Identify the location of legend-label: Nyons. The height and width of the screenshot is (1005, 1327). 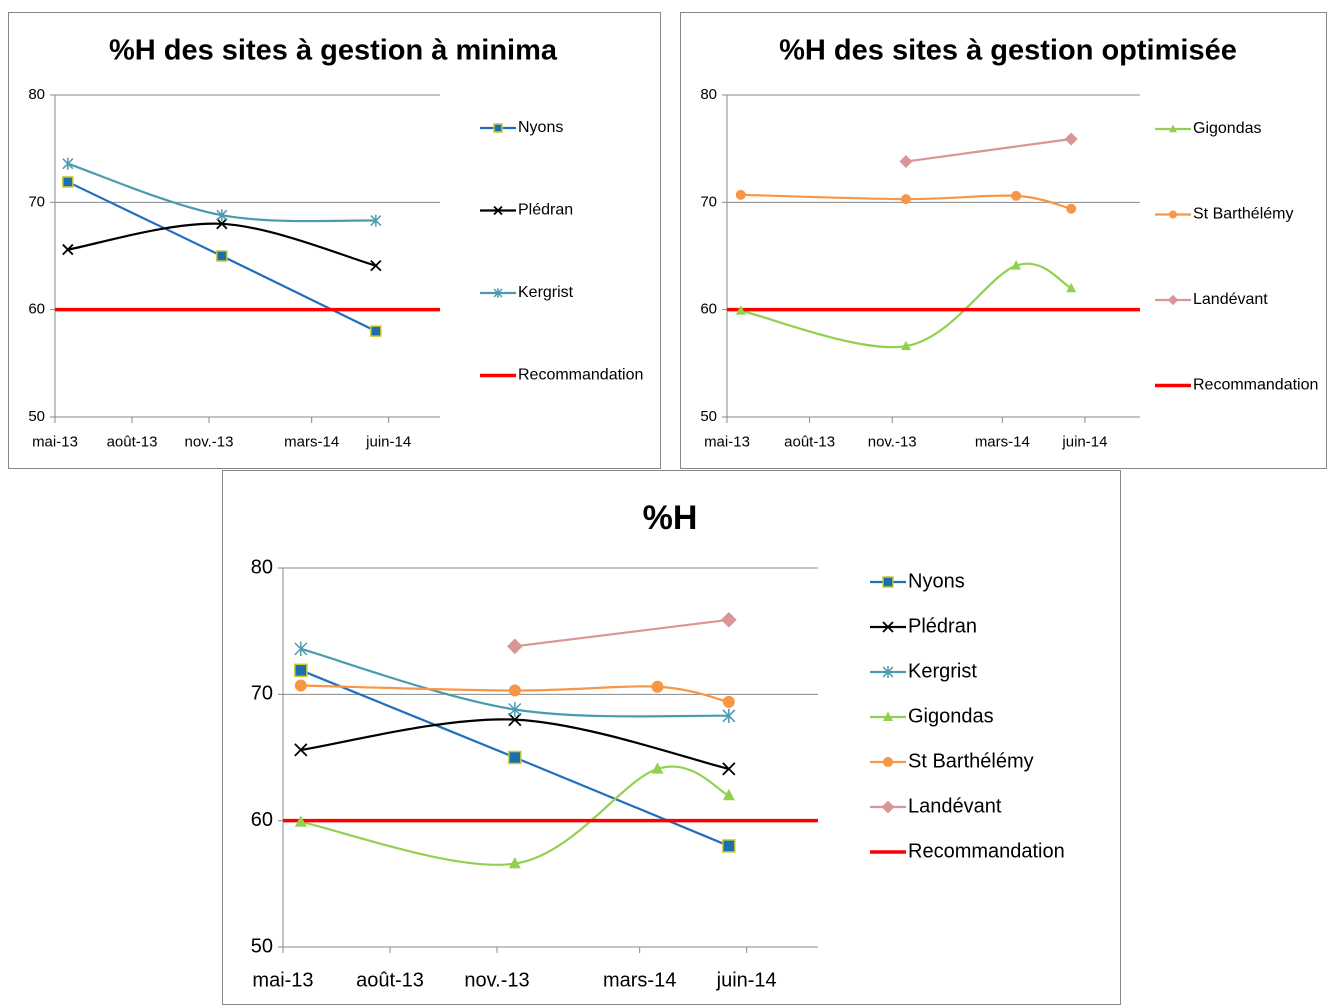
(936, 581).